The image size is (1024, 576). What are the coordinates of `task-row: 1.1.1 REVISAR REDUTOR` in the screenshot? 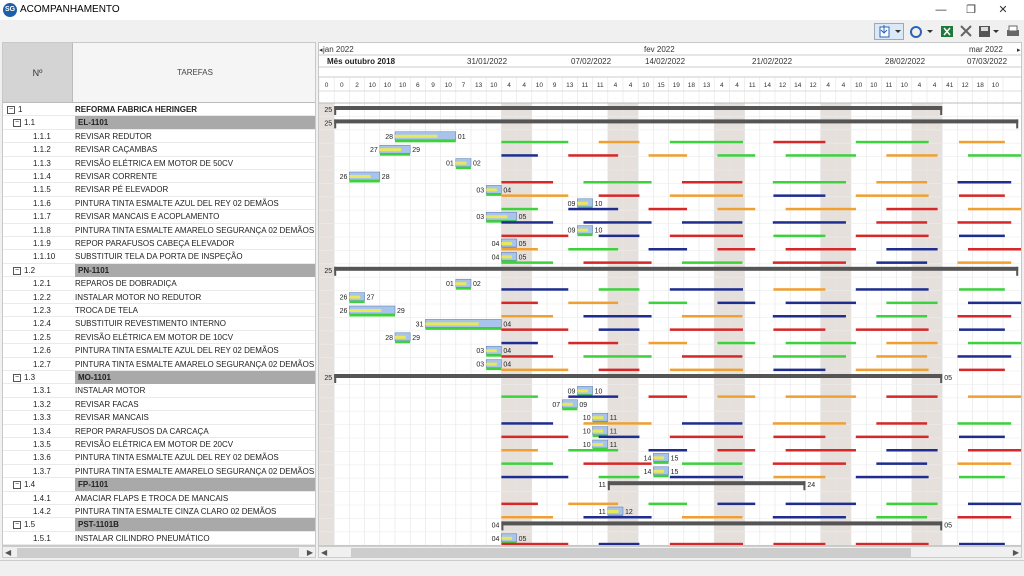 It's located at (159, 137).